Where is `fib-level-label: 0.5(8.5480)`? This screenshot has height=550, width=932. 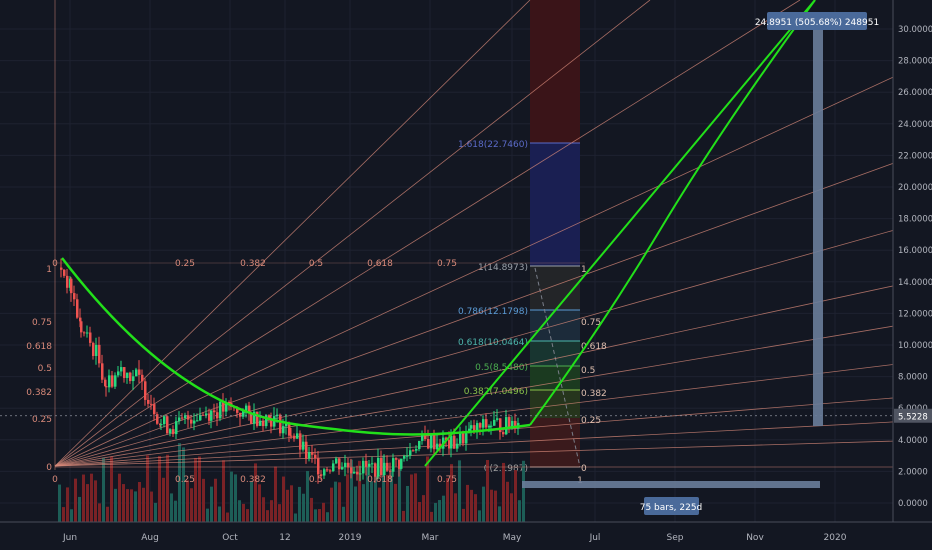
fib-level-label: 0.5(8.5480) is located at coordinates (501, 368).